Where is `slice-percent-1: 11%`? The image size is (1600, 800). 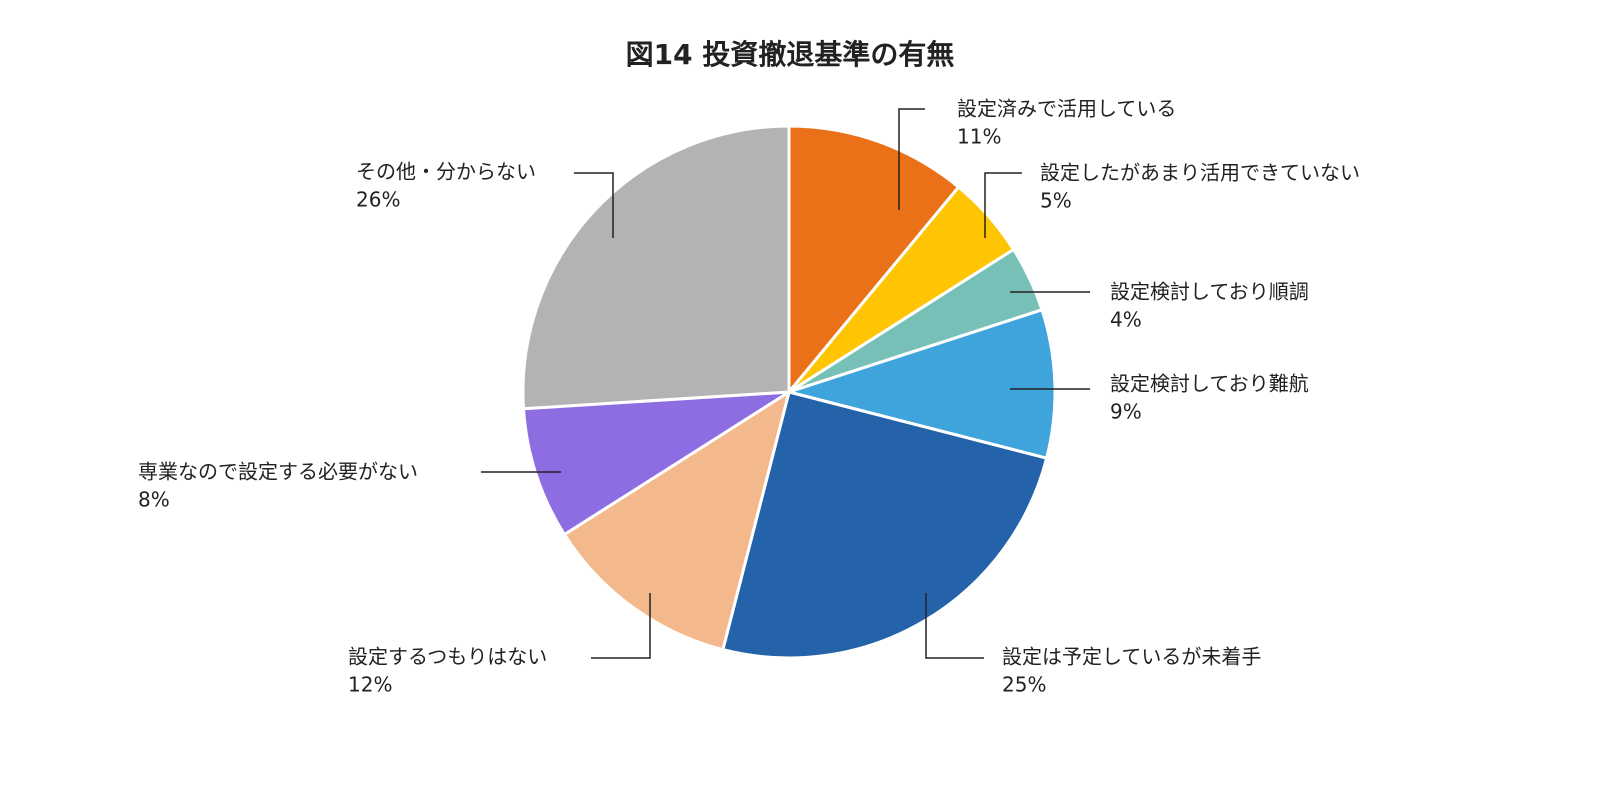 slice-percent-1: 11% is located at coordinates (979, 137).